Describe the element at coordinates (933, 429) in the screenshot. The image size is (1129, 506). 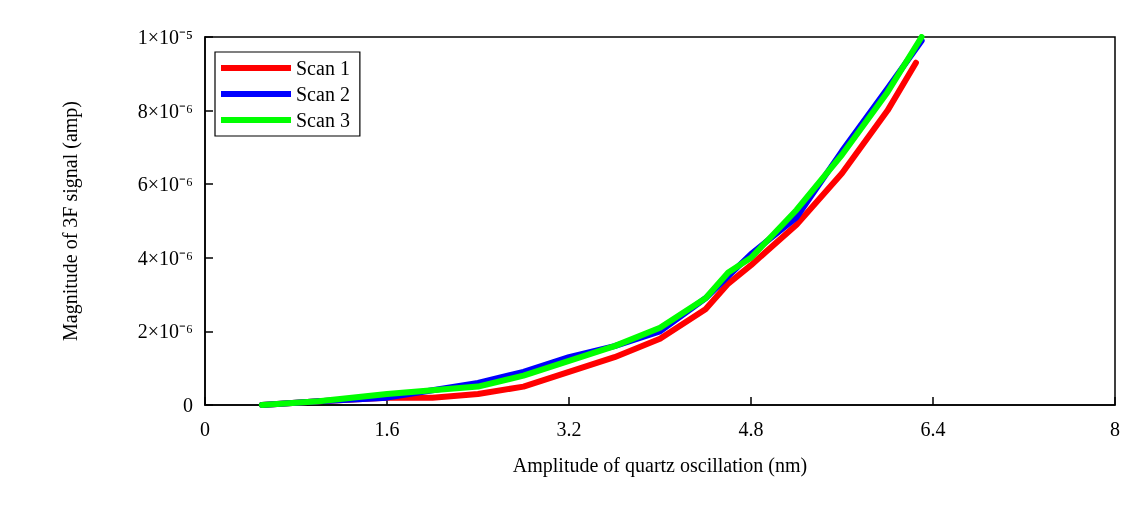
I see `x-tick-label: 6.4` at that location.